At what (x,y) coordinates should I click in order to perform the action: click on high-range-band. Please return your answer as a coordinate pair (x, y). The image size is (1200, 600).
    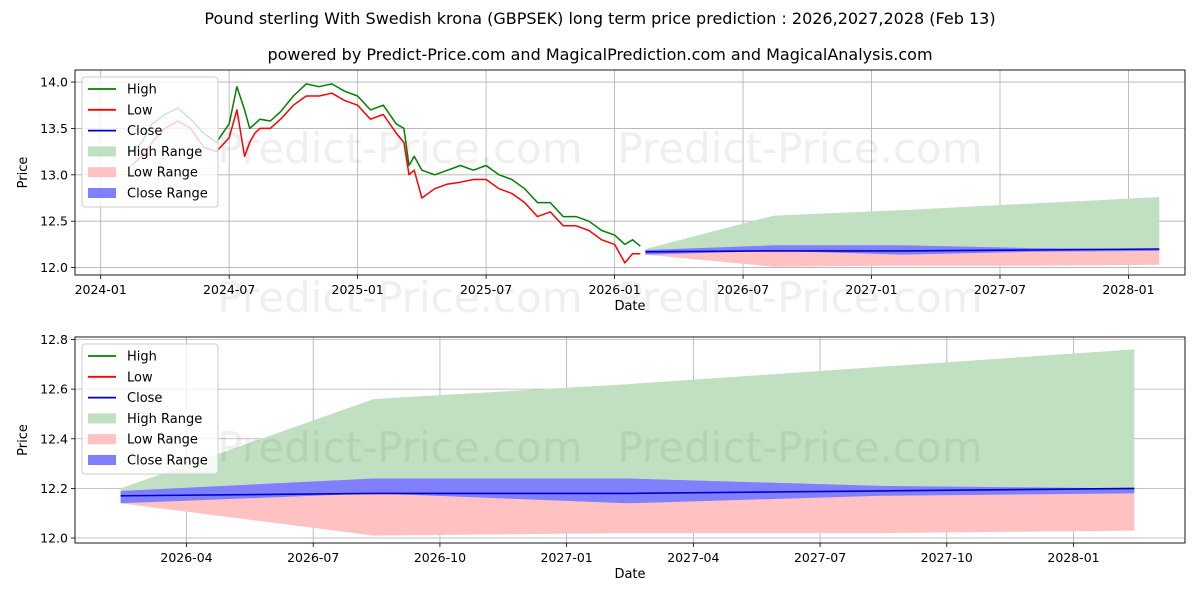
    Looking at the image, I should click on (902, 224).